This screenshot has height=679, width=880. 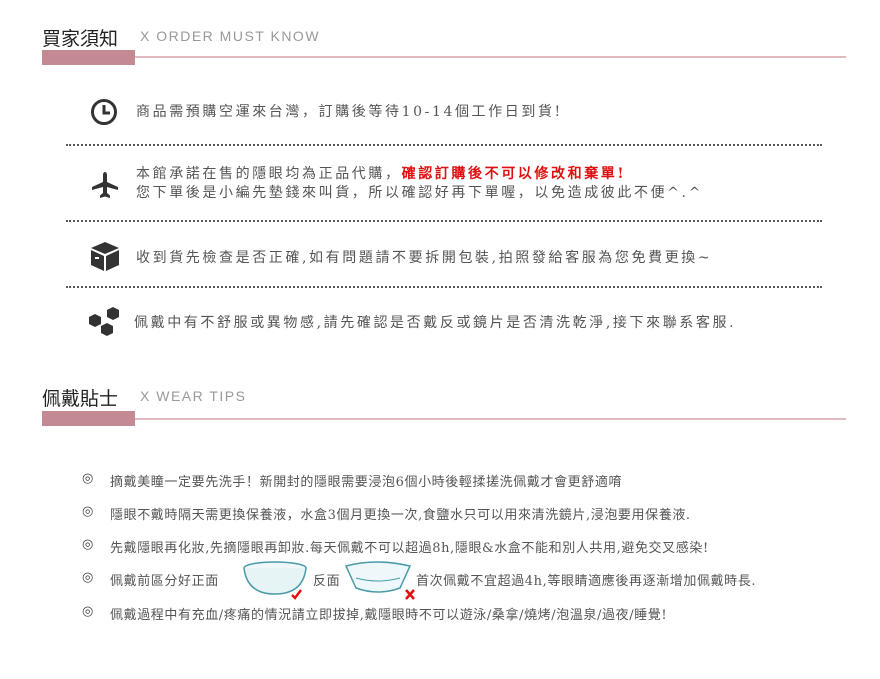 What do you see at coordinates (424, 258) in the screenshot?
I see `order-item-3: 收到貨先檢查是否正確,如有問題請不要拆開包裝,拍照發給客服為您免費更換~` at bounding box center [424, 258].